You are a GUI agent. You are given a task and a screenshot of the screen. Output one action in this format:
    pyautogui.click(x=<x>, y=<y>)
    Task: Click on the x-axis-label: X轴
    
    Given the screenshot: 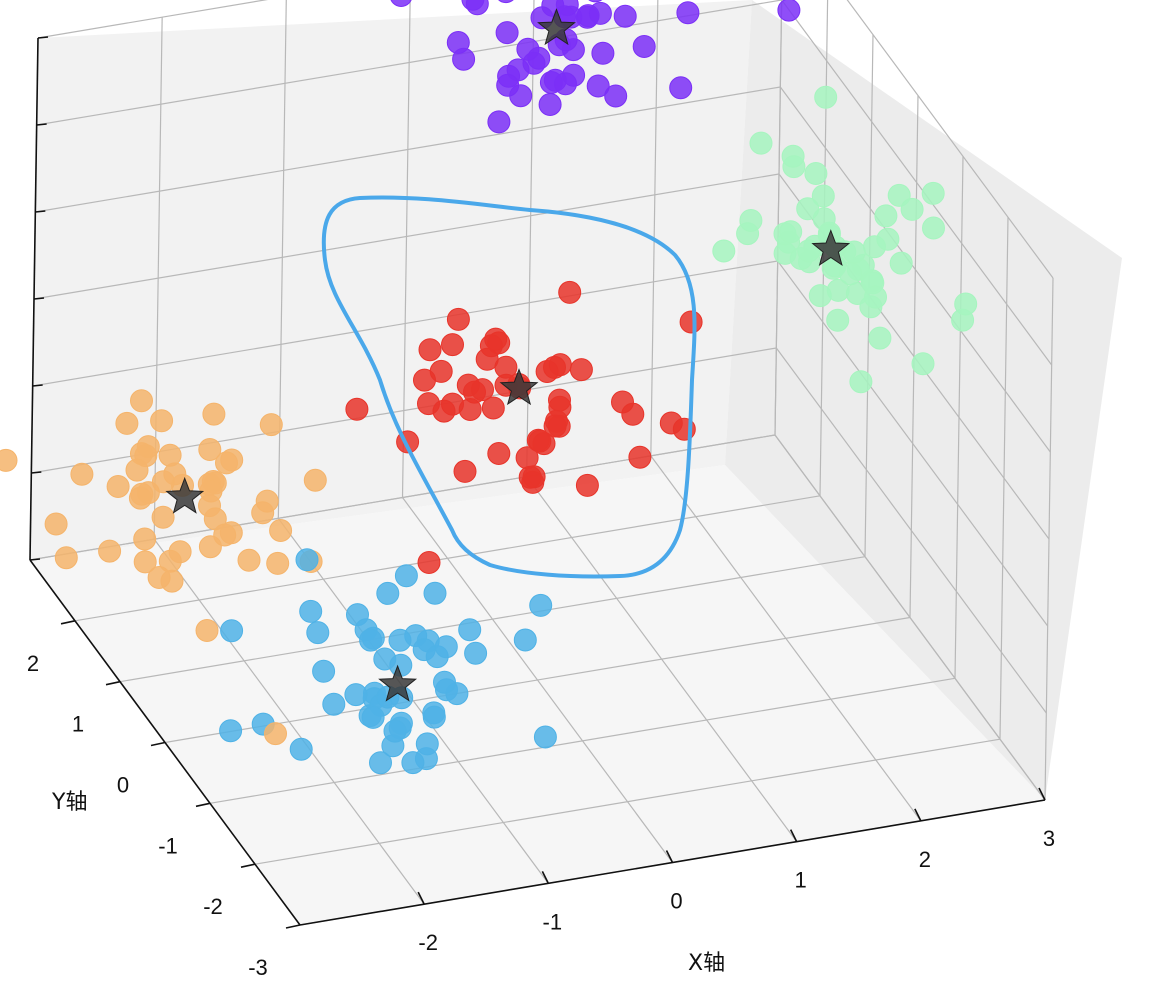 What is the action you would take?
    pyautogui.click(x=706, y=963)
    